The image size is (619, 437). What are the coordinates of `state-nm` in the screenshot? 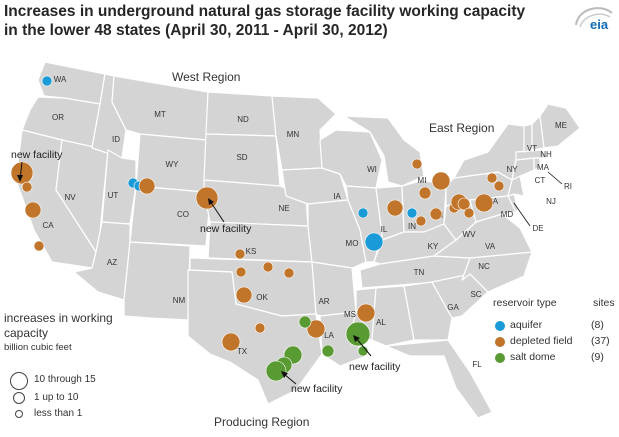 It's located at (157, 281).